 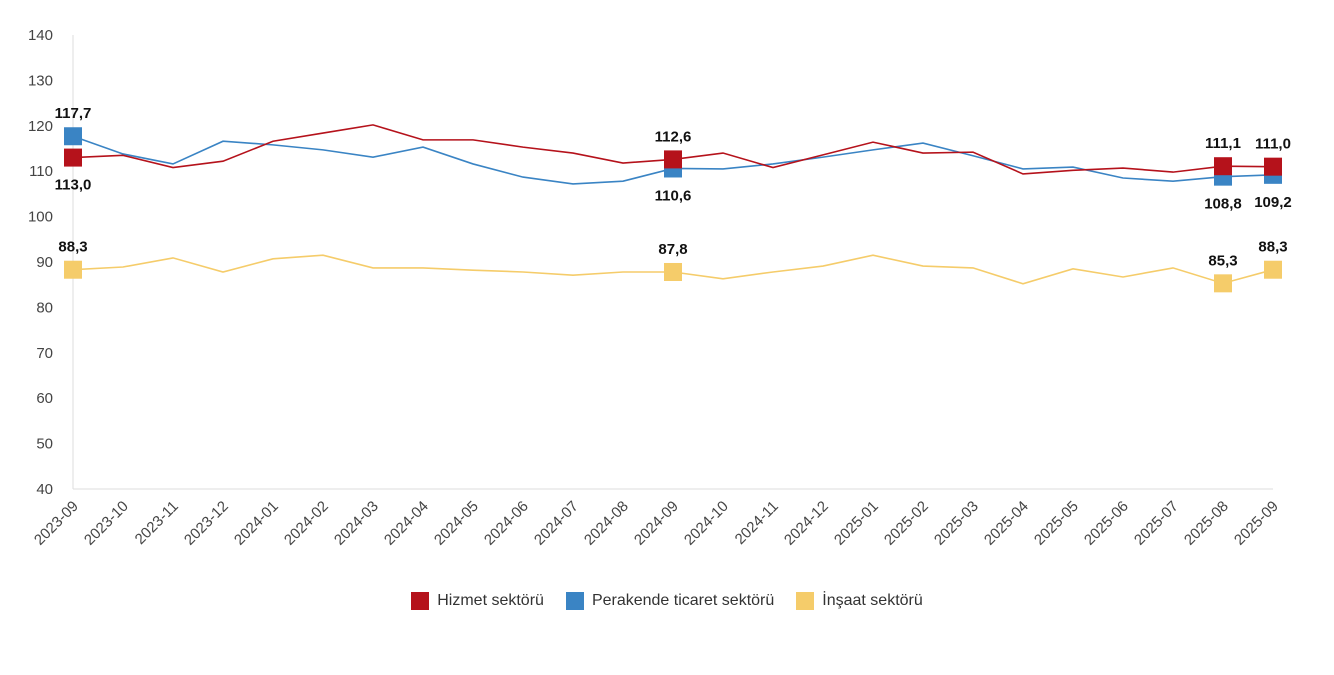 I want to click on x-tick-label: 2025-01, so click(x=856, y=523).